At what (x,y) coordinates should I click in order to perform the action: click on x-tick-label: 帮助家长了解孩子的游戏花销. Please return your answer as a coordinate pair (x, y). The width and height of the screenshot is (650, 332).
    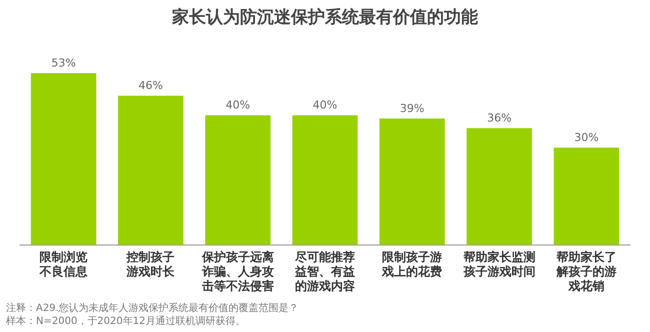
    Looking at the image, I should click on (585, 271).